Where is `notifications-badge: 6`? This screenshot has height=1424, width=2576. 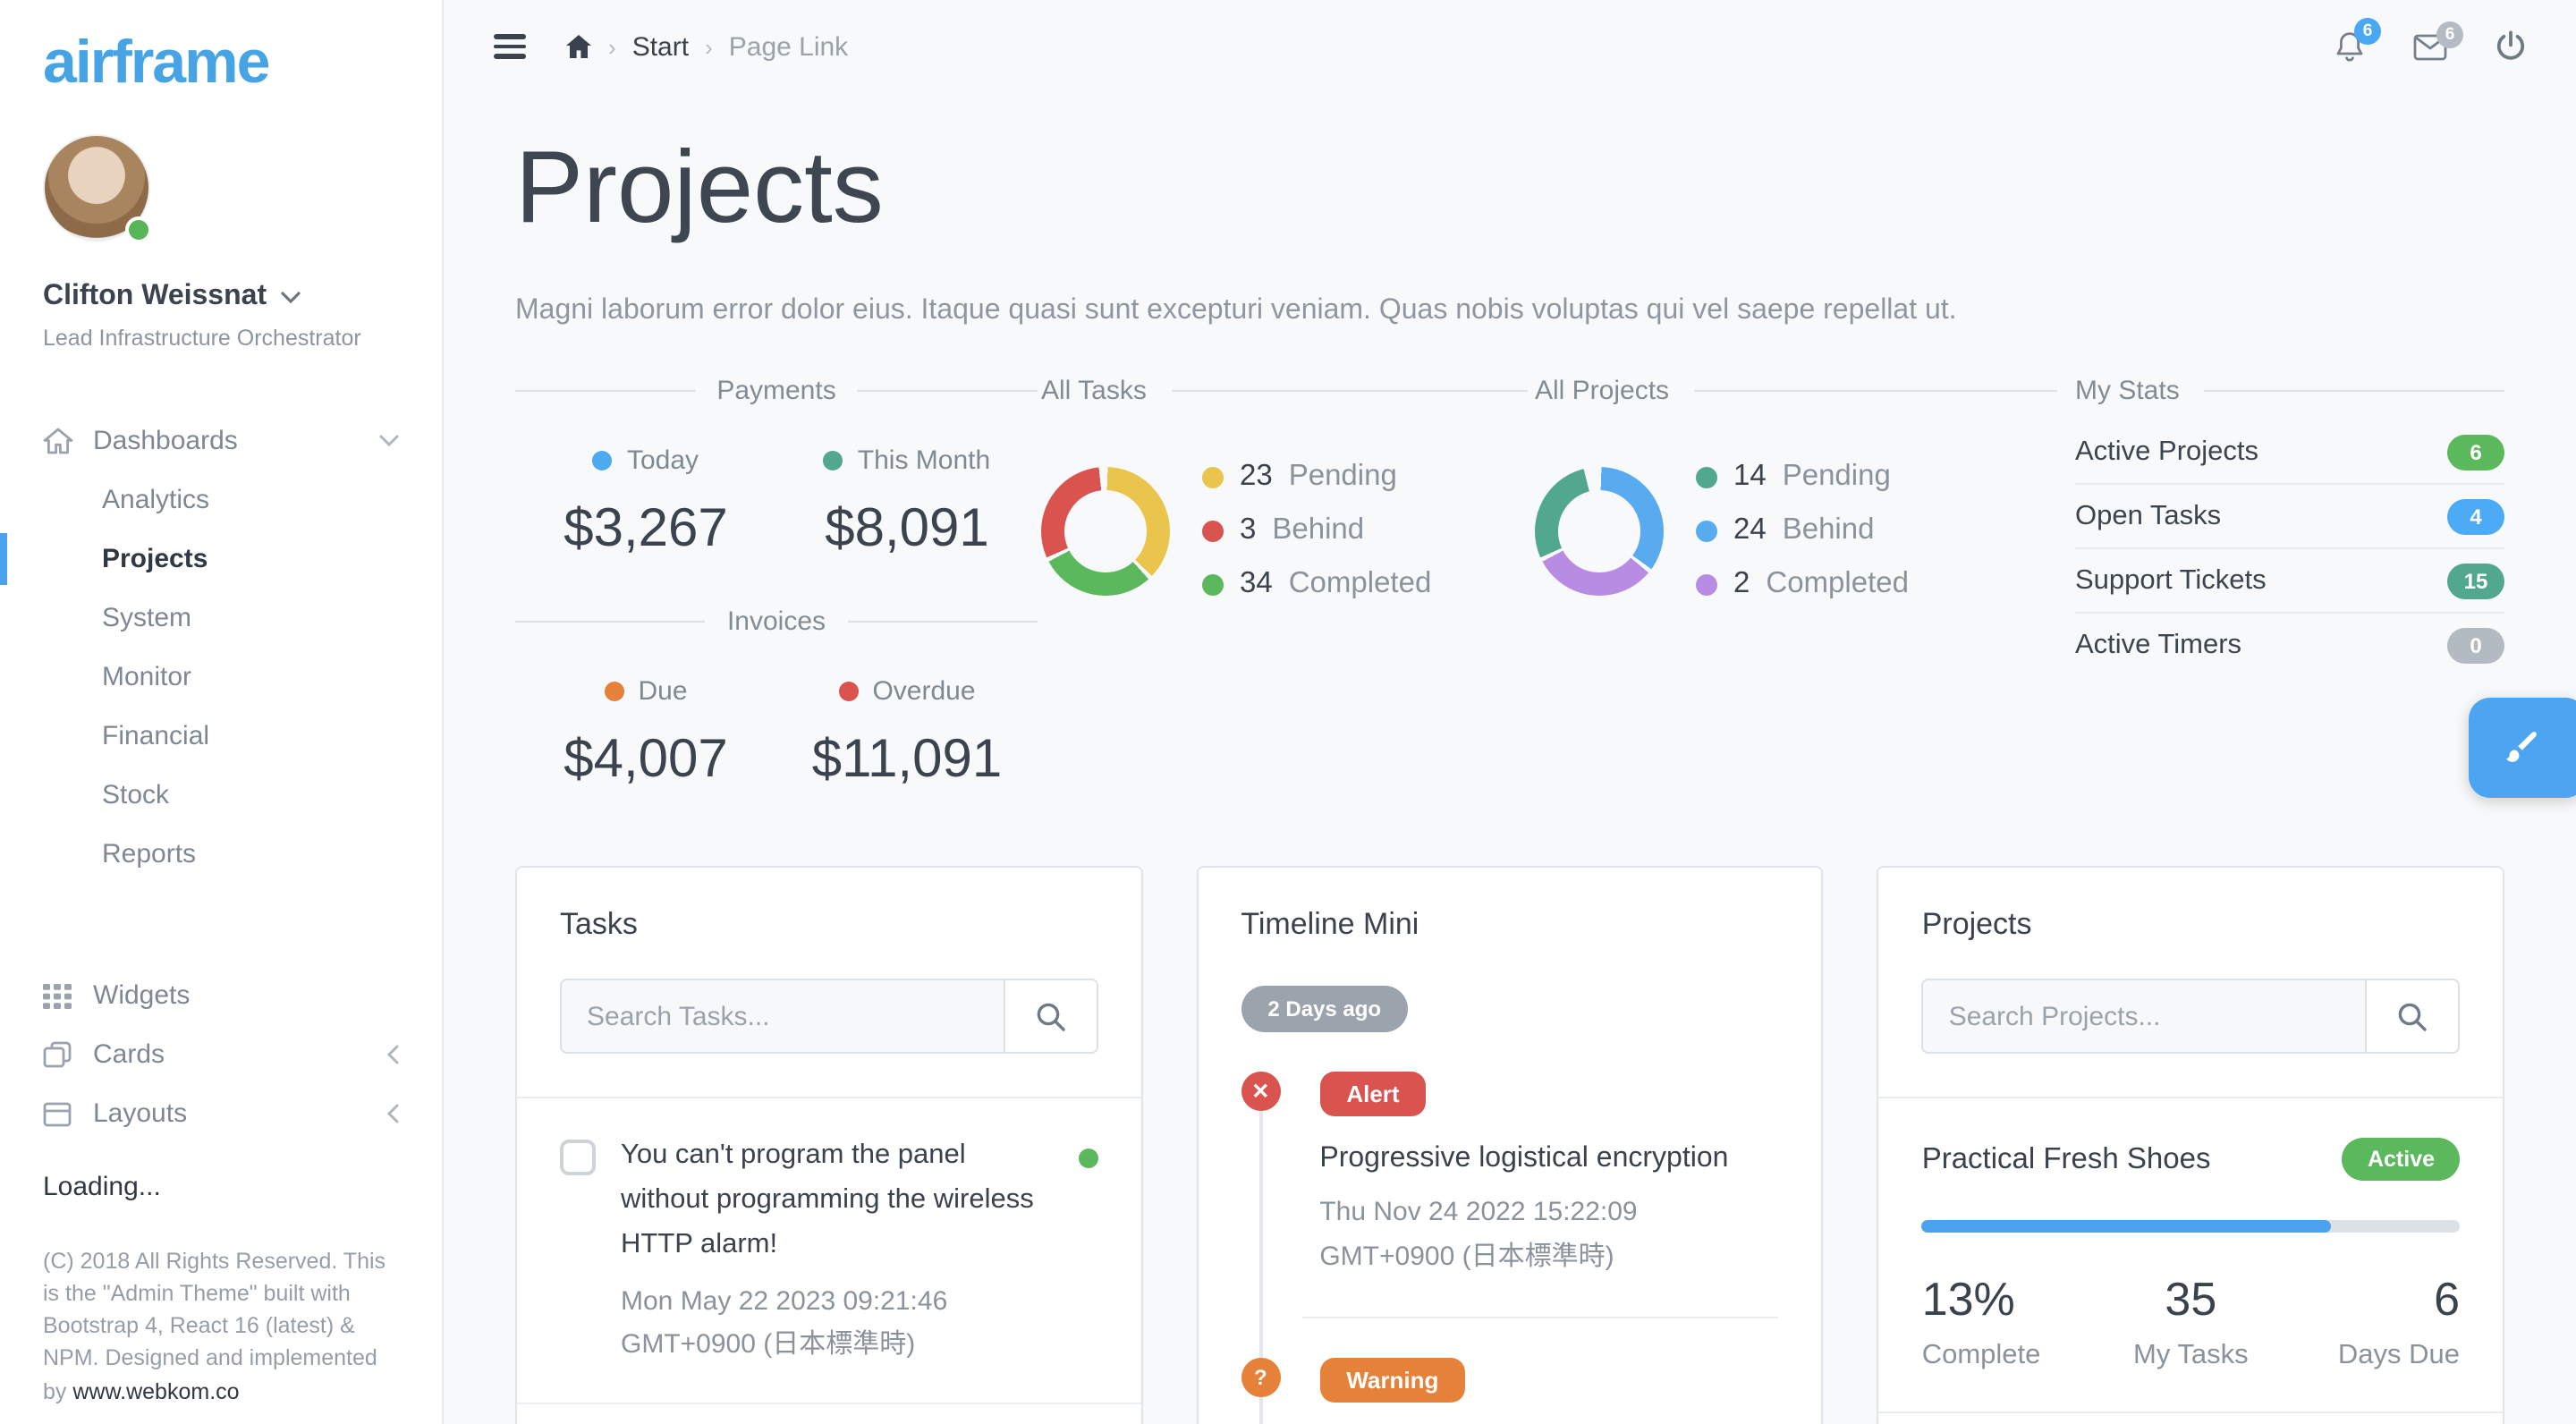 notifications-badge: 6 is located at coordinates (2367, 31).